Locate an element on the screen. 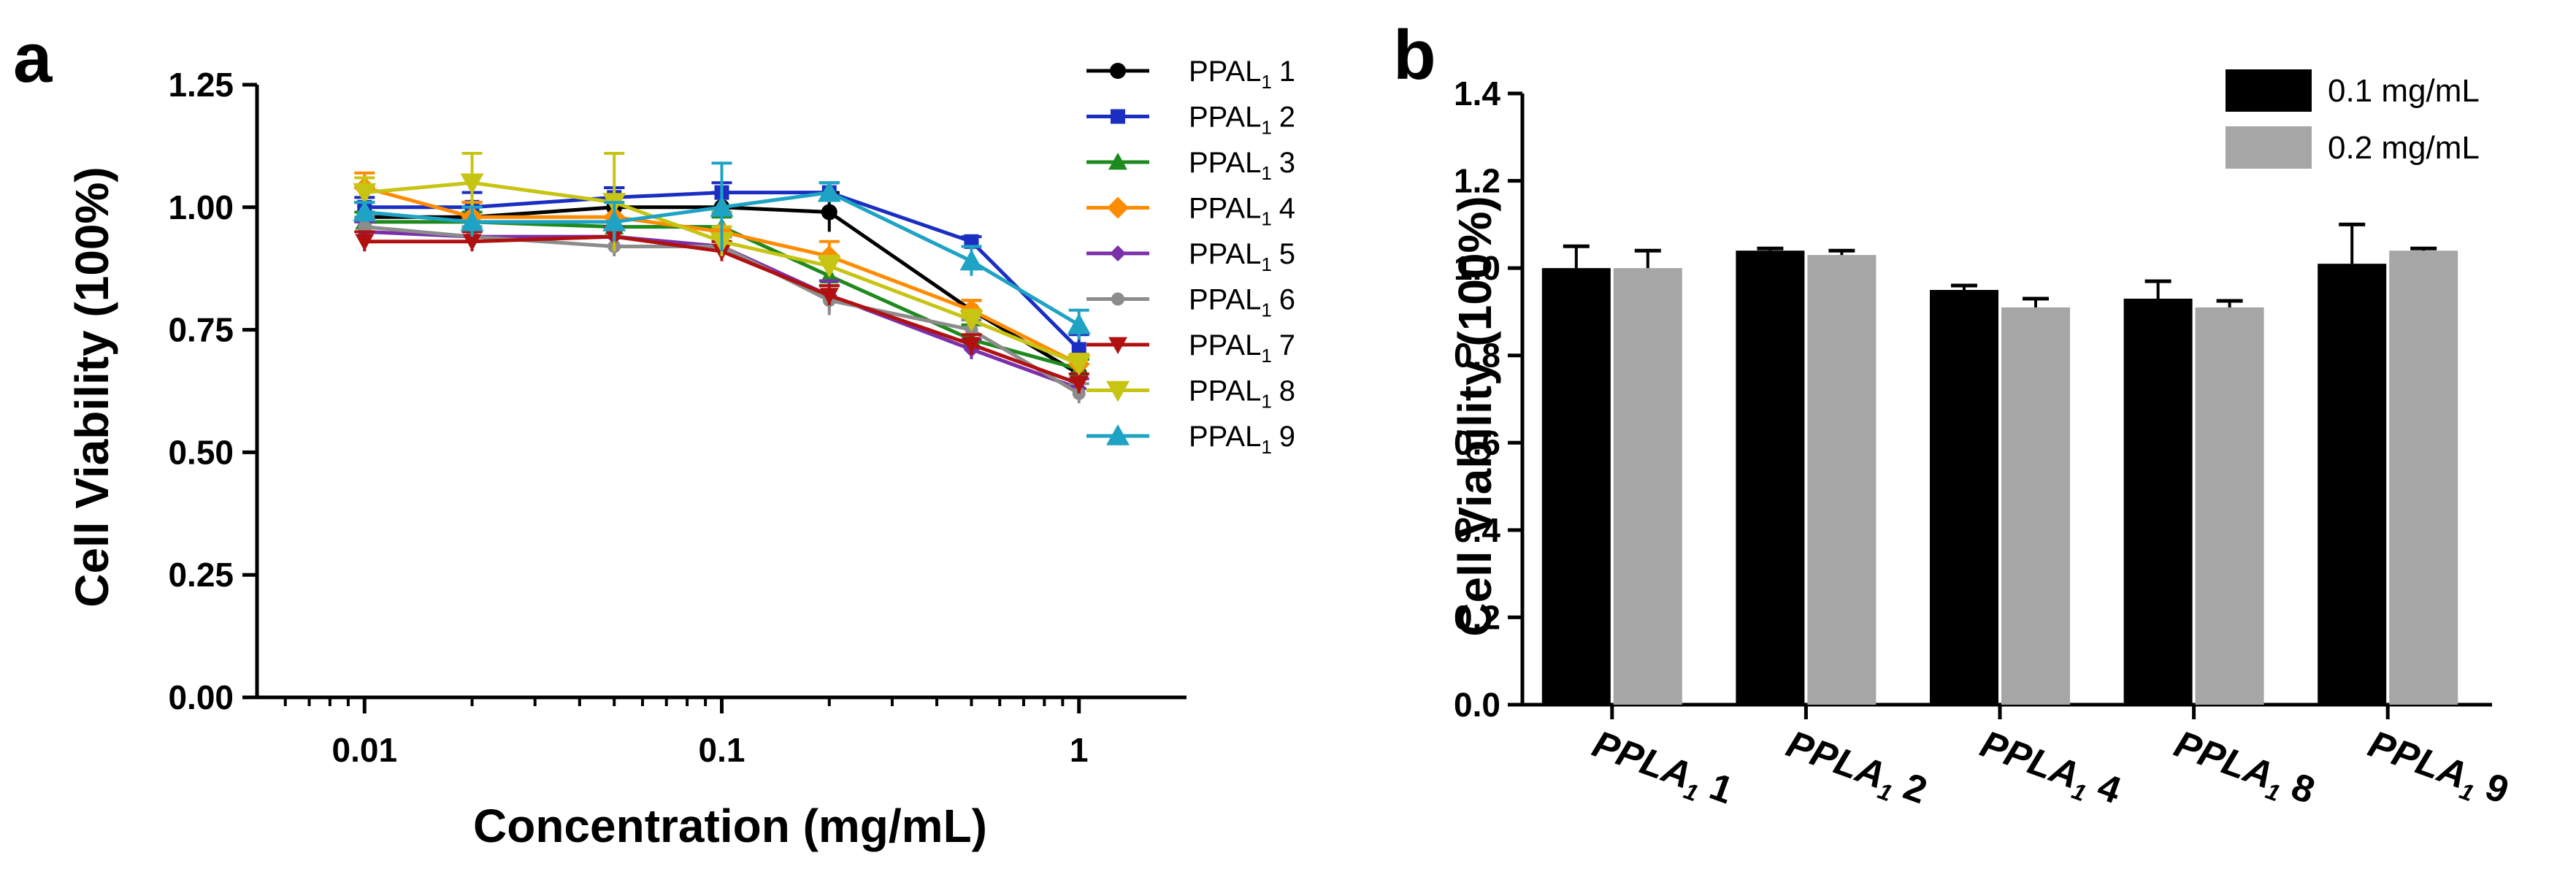  legend-item-high: 0.2 mg/mL is located at coordinates (2353, 147).